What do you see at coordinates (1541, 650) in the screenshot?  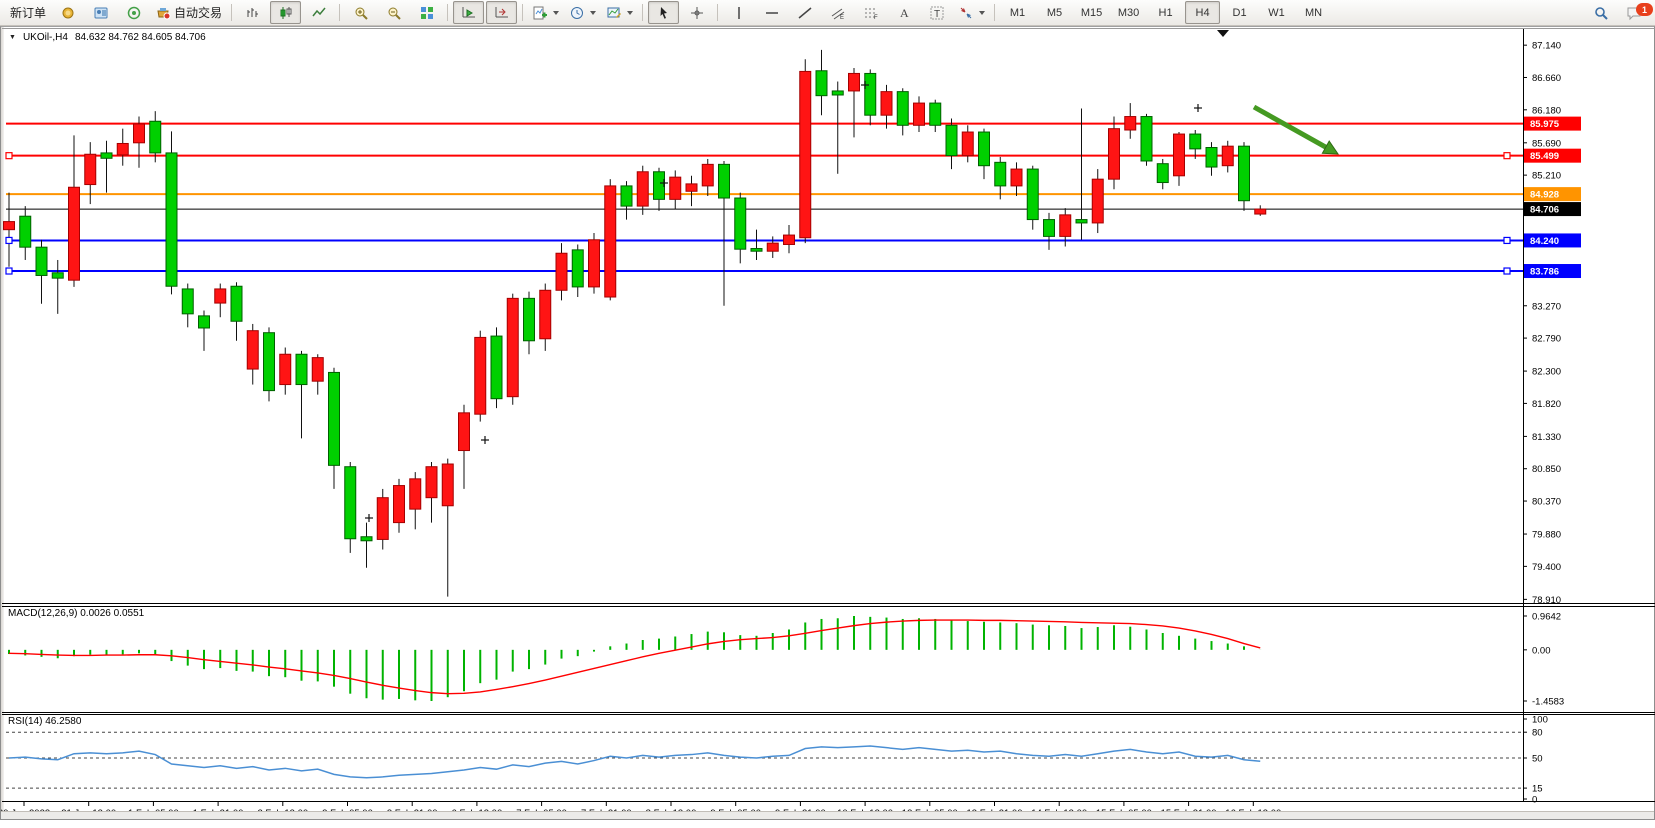 I see `macd-axis-label: 0.00` at bounding box center [1541, 650].